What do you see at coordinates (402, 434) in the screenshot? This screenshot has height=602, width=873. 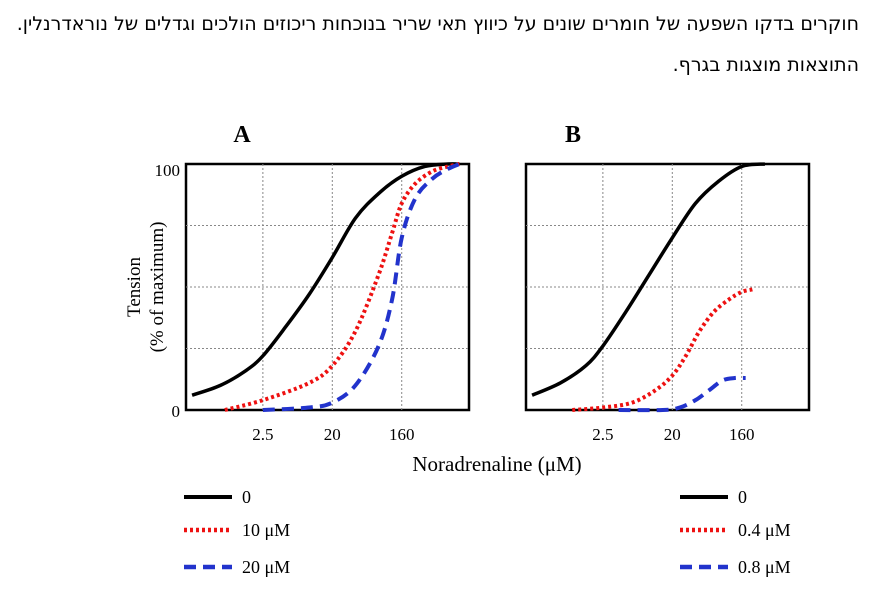 I see `x-tick-160: 160` at bounding box center [402, 434].